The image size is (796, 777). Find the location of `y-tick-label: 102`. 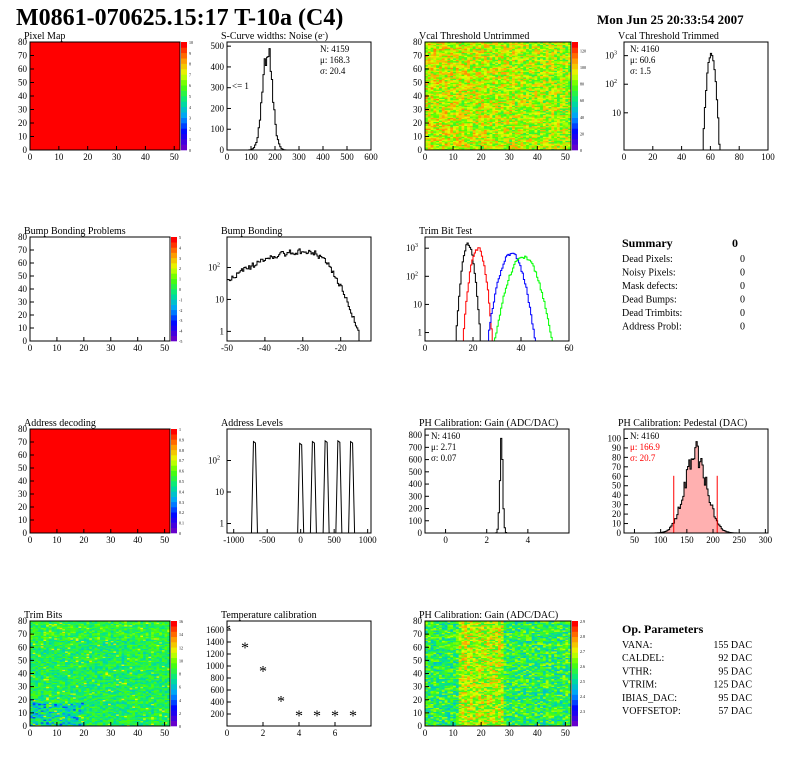

y-tick-label: 102 is located at coordinates (611, 84).